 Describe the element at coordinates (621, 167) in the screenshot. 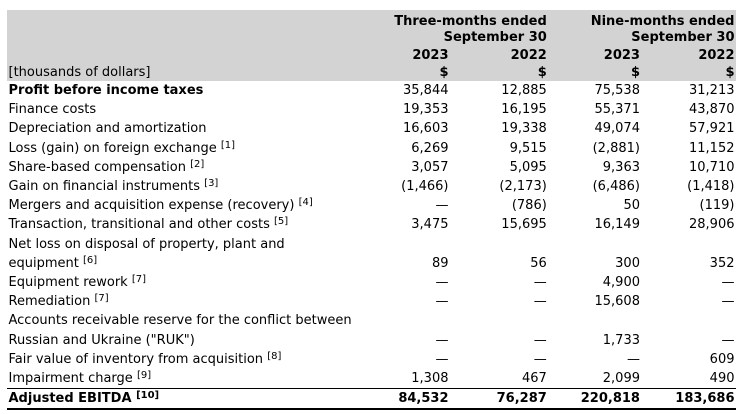

I see `value-cell: 9,363` at that location.